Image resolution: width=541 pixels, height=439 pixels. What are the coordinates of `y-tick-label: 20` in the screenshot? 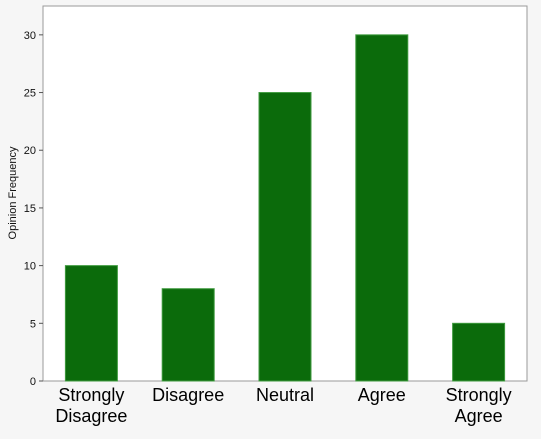 It's located at (30, 151).